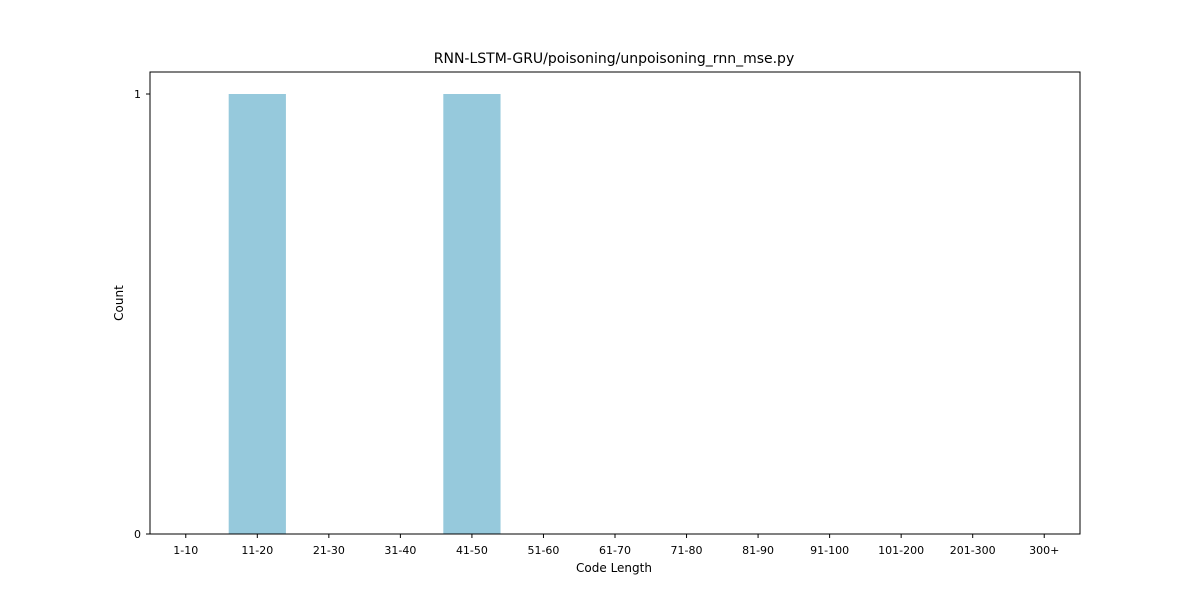 Image resolution: width=1200 pixels, height=600 pixels. What do you see at coordinates (614, 568) in the screenshot?
I see `x-axis-label: Code Length` at bounding box center [614, 568].